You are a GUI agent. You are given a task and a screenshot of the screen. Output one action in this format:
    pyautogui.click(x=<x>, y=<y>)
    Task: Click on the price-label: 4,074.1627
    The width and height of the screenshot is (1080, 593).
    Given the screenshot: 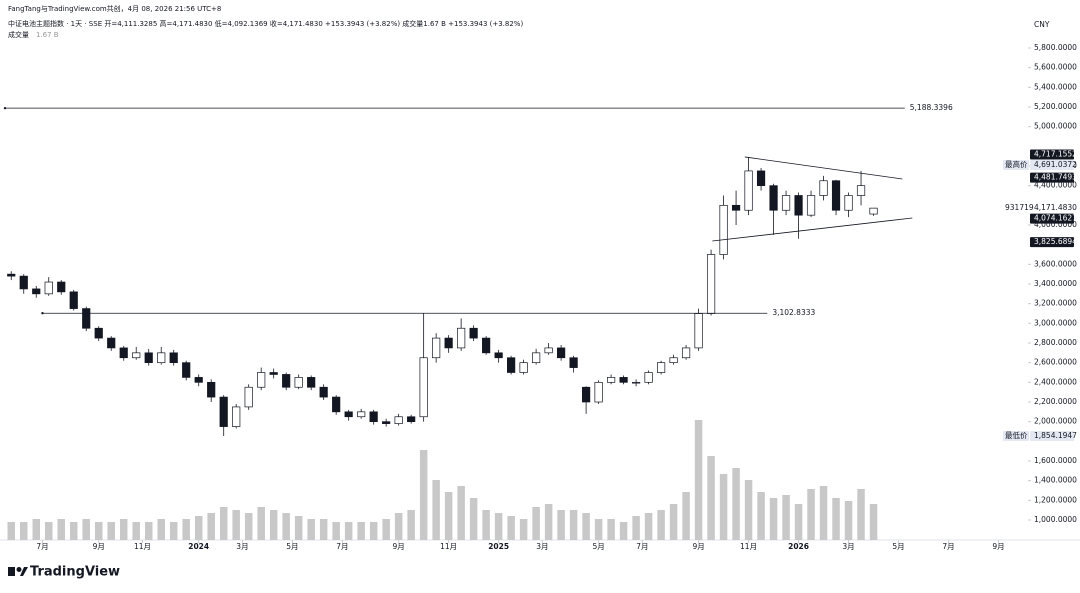 What is the action you would take?
    pyautogui.click(x=1055, y=218)
    